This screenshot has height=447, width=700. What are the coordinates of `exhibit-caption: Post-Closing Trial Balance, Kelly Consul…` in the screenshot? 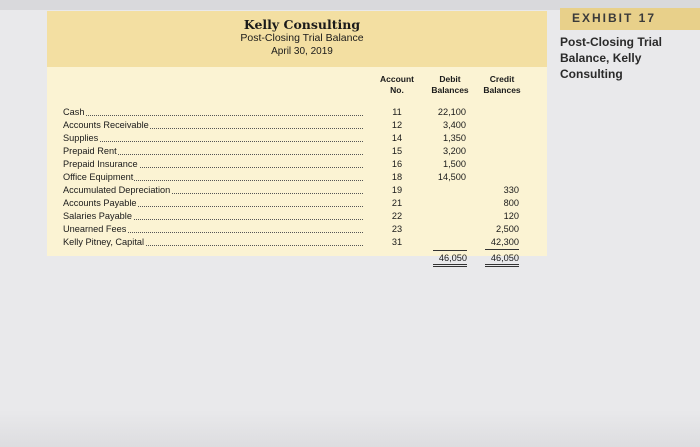 It's located at (611, 58).